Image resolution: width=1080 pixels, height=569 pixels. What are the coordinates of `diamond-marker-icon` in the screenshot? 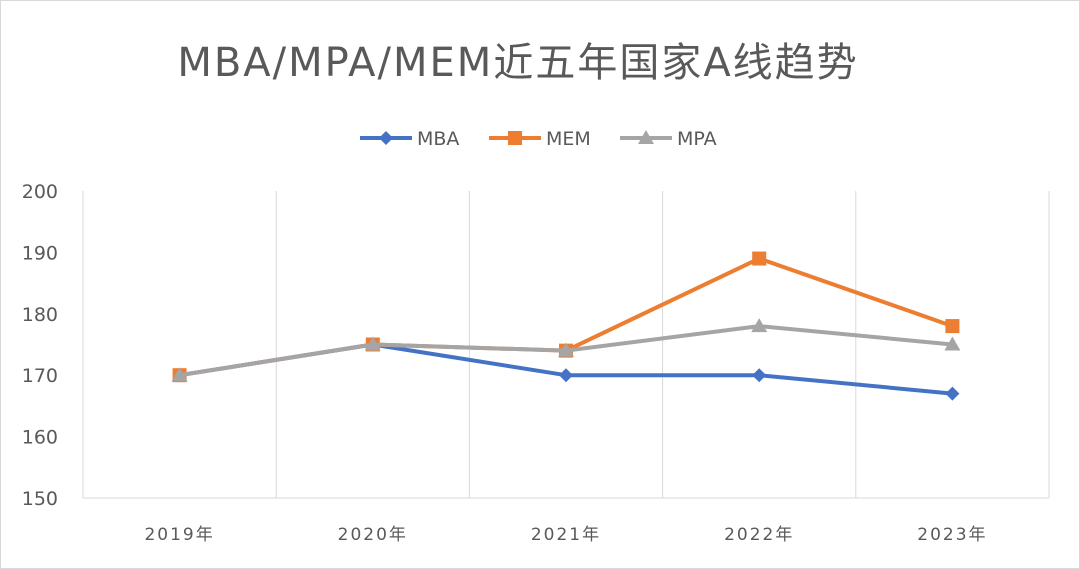 It's located at (386, 138).